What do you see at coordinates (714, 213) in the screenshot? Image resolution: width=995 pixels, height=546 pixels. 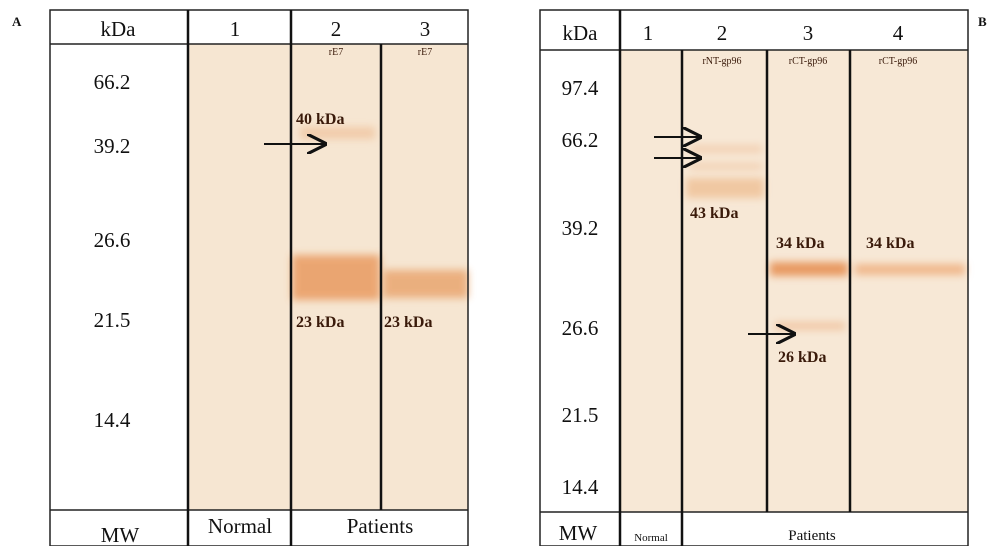 I see `band-label: 43 kDa` at bounding box center [714, 213].